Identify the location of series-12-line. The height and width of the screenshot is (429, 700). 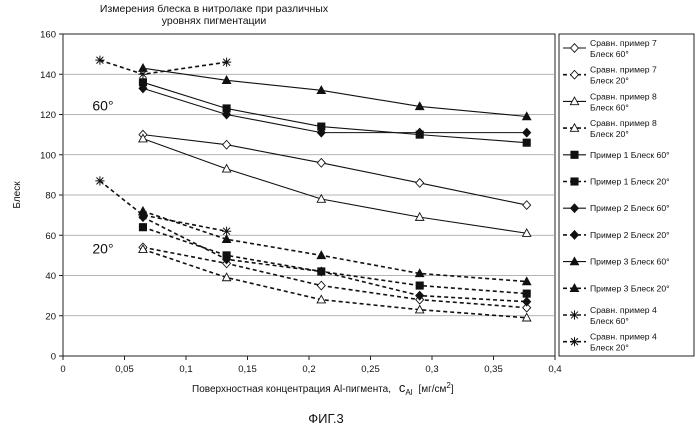
(163, 206).